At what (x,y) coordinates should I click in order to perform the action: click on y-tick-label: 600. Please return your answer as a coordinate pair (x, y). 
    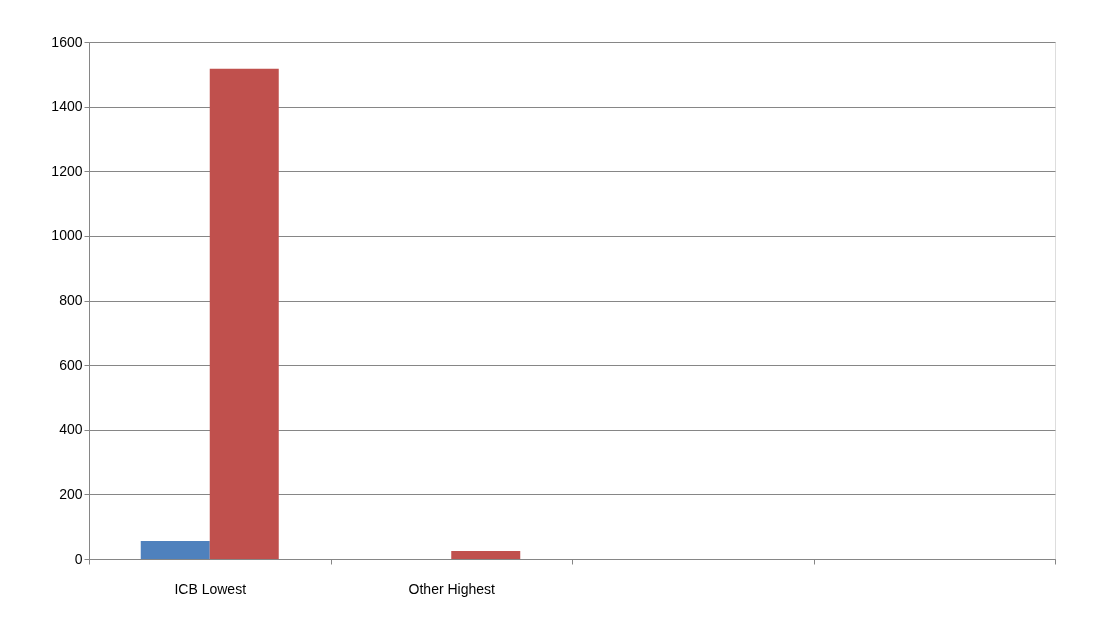
    Looking at the image, I should click on (71, 364).